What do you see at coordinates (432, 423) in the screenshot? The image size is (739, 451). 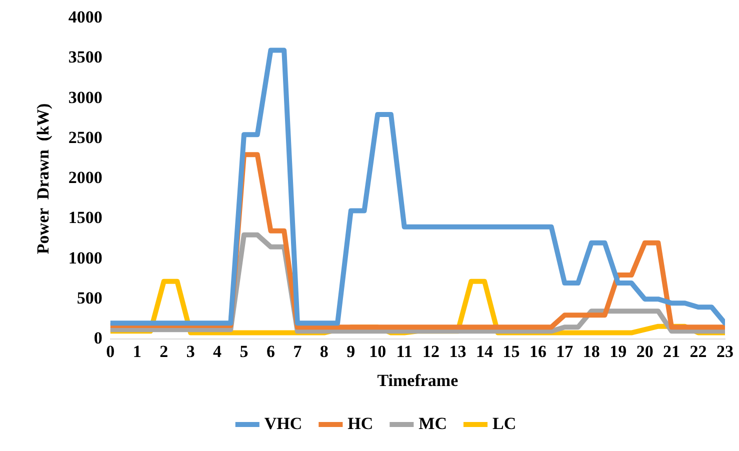 I see `legend-label: MC` at bounding box center [432, 423].